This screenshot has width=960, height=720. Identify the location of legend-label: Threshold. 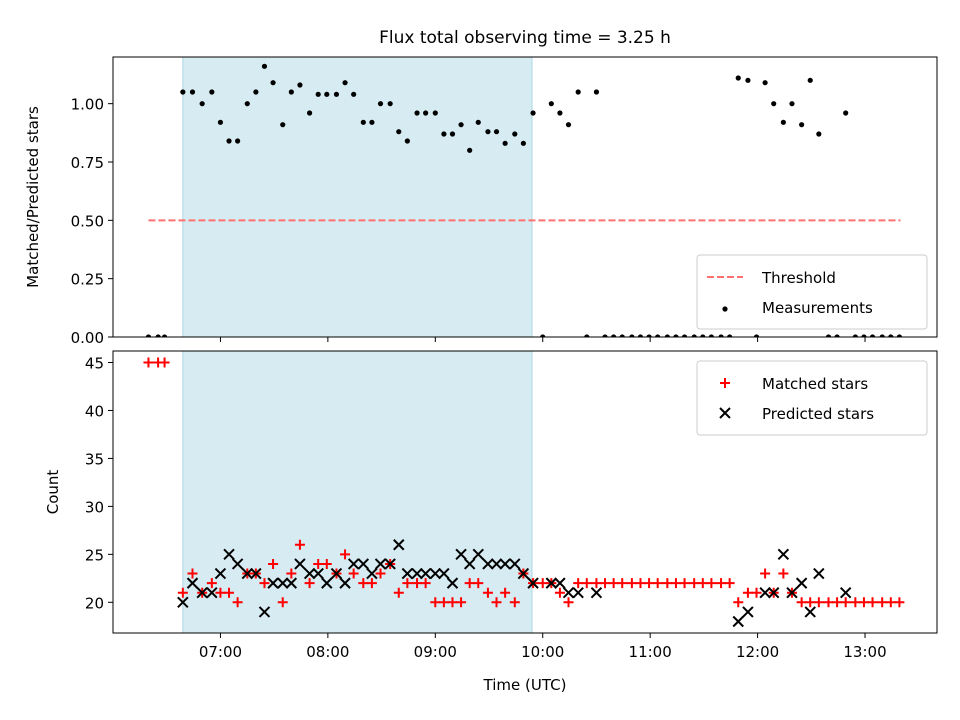
(798, 278).